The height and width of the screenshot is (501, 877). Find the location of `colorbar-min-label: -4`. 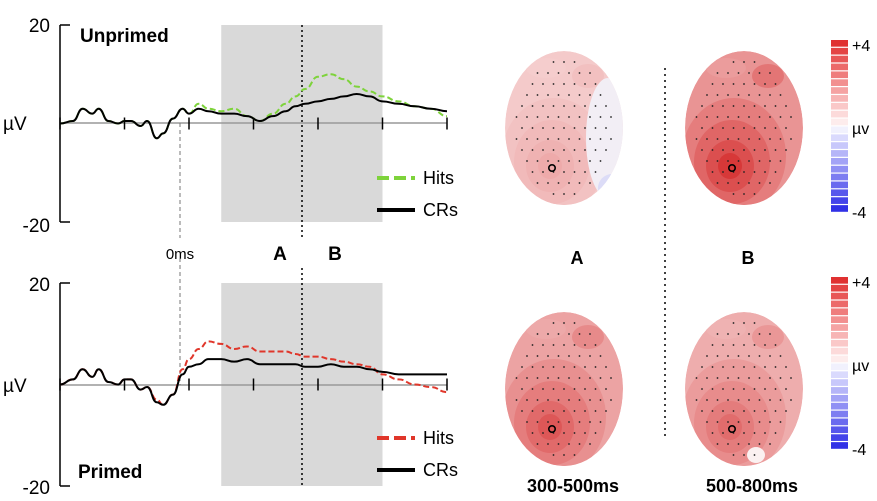

colorbar-min-label: -4 is located at coordinates (859, 213).